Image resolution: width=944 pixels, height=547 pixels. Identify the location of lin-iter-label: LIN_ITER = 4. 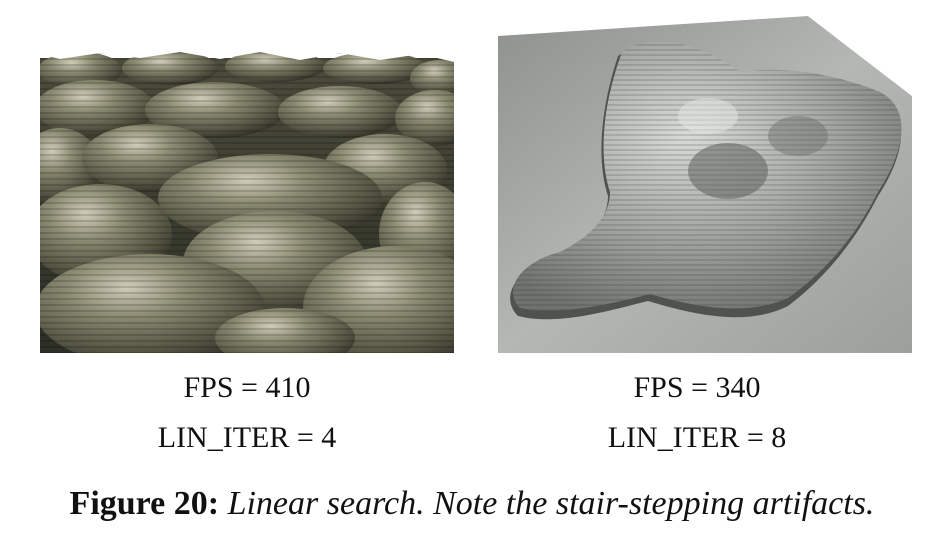
(247, 437).